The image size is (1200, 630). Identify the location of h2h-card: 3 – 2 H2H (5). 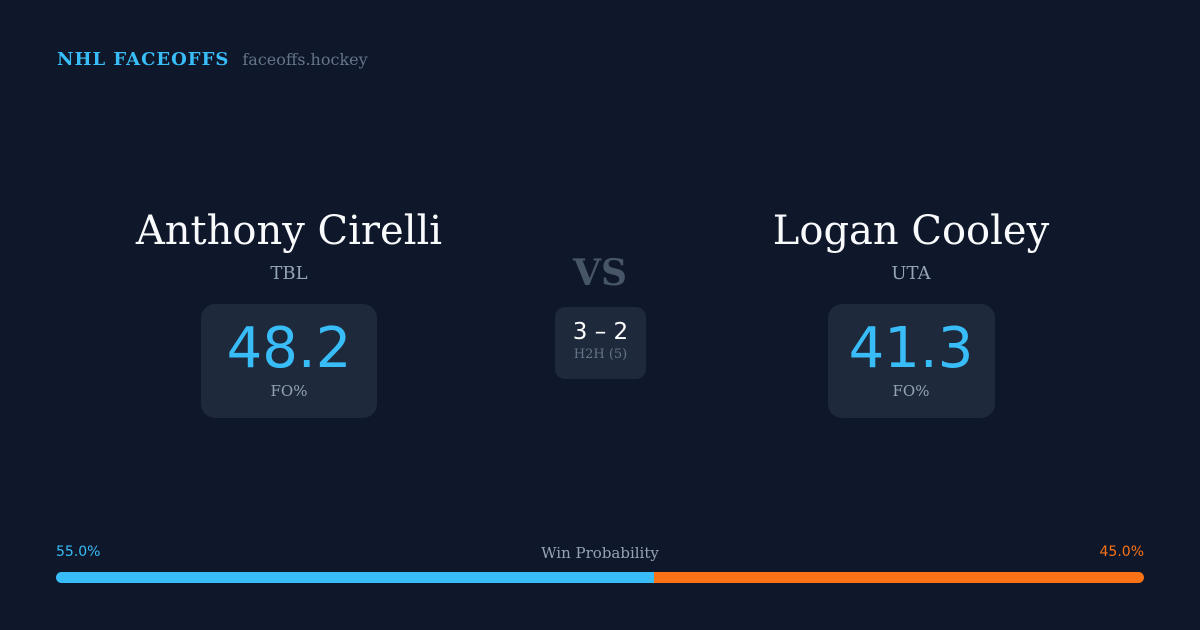
(600, 343).